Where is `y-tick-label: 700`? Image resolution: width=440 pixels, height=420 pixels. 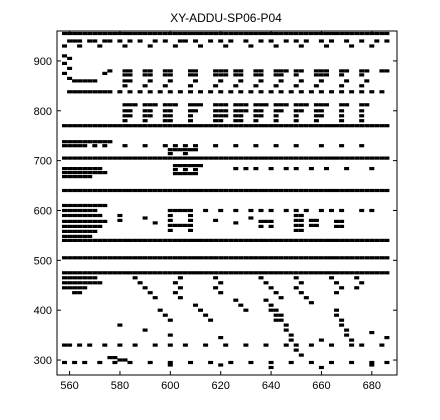
y-tick-label: 700 is located at coordinates (43, 162).